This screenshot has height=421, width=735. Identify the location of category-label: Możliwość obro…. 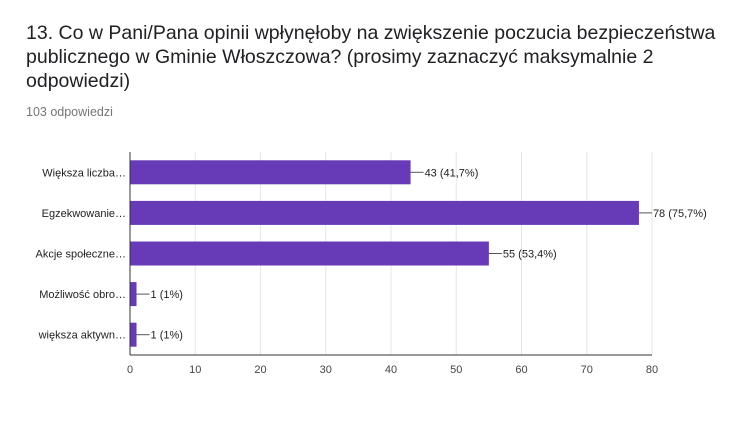
(82, 295).